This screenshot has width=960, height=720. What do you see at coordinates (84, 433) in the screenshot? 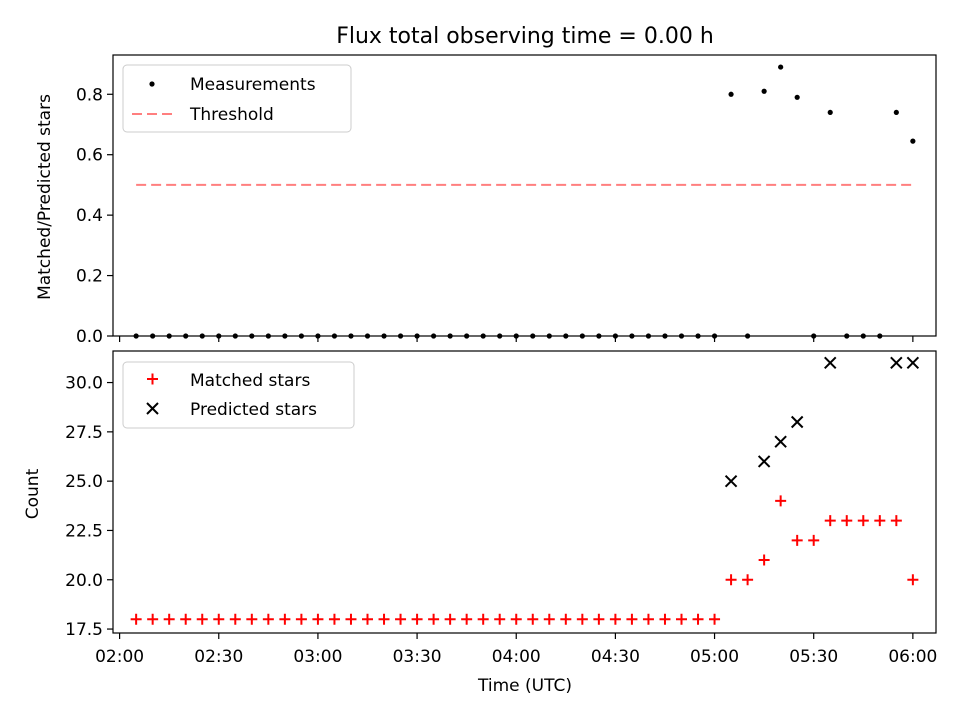
I see `bottom-y-tick-label: 27.5` at bounding box center [84, 433].